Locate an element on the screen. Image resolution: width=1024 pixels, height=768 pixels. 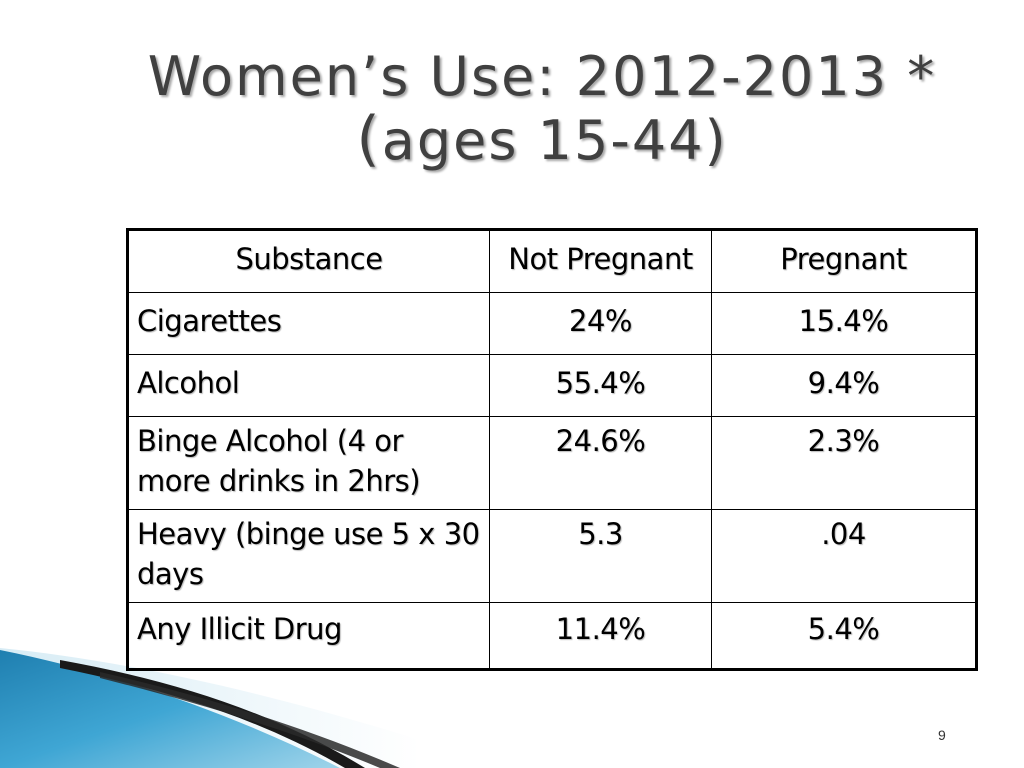
swoosh-dark-stripe is located at coordinates (212, 714).